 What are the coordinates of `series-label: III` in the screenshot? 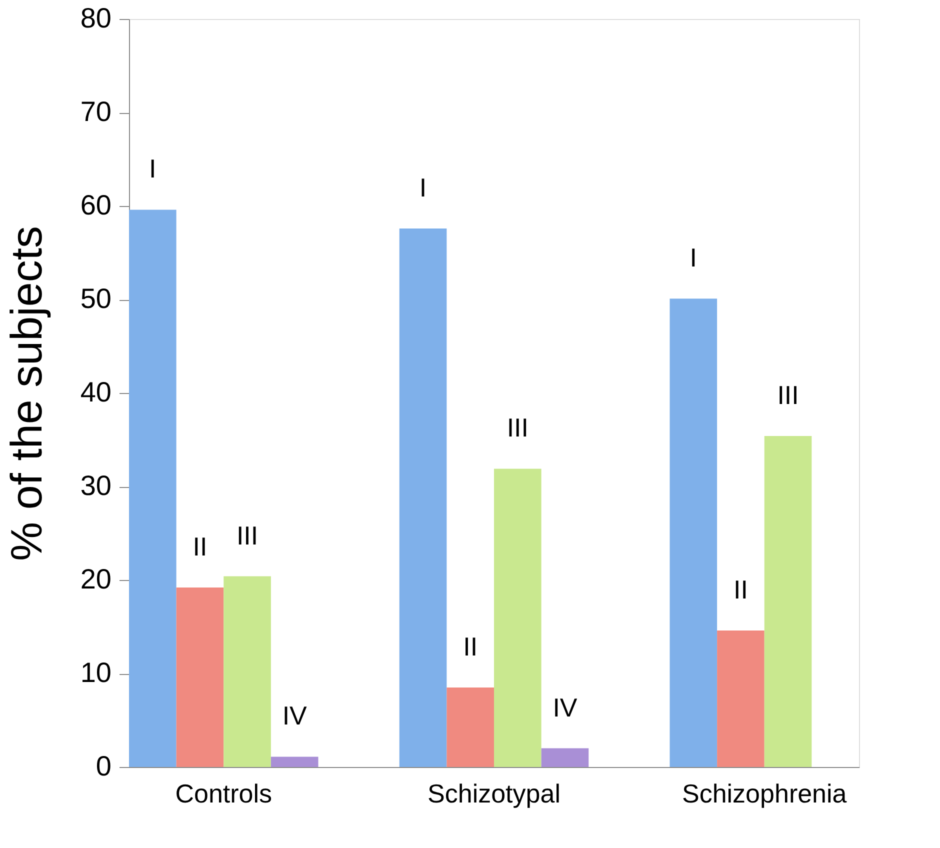 It's located at (247, 535).